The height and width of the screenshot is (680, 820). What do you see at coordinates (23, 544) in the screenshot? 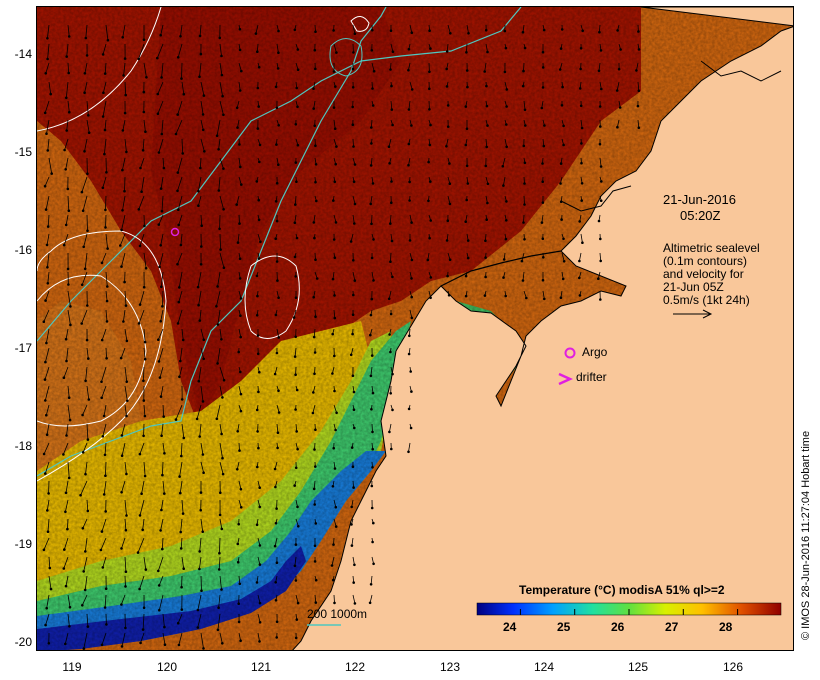
I see `y-tick: -19` at bounding box center [23, 544].